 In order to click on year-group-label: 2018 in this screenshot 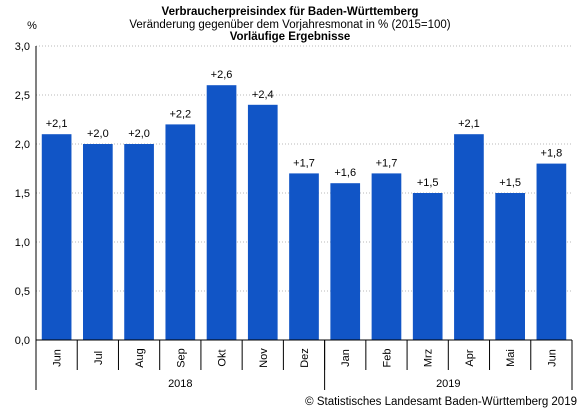, I will do `click(180, 384)`.